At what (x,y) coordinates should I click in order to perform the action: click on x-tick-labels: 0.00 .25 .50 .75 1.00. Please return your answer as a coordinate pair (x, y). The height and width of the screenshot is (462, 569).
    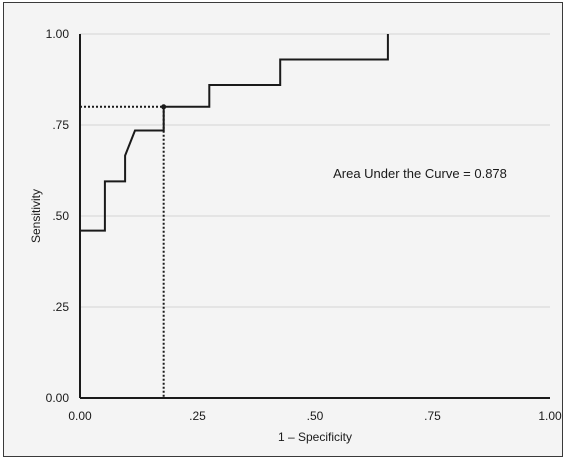
    Looking at the image, I should click on (315, 416).